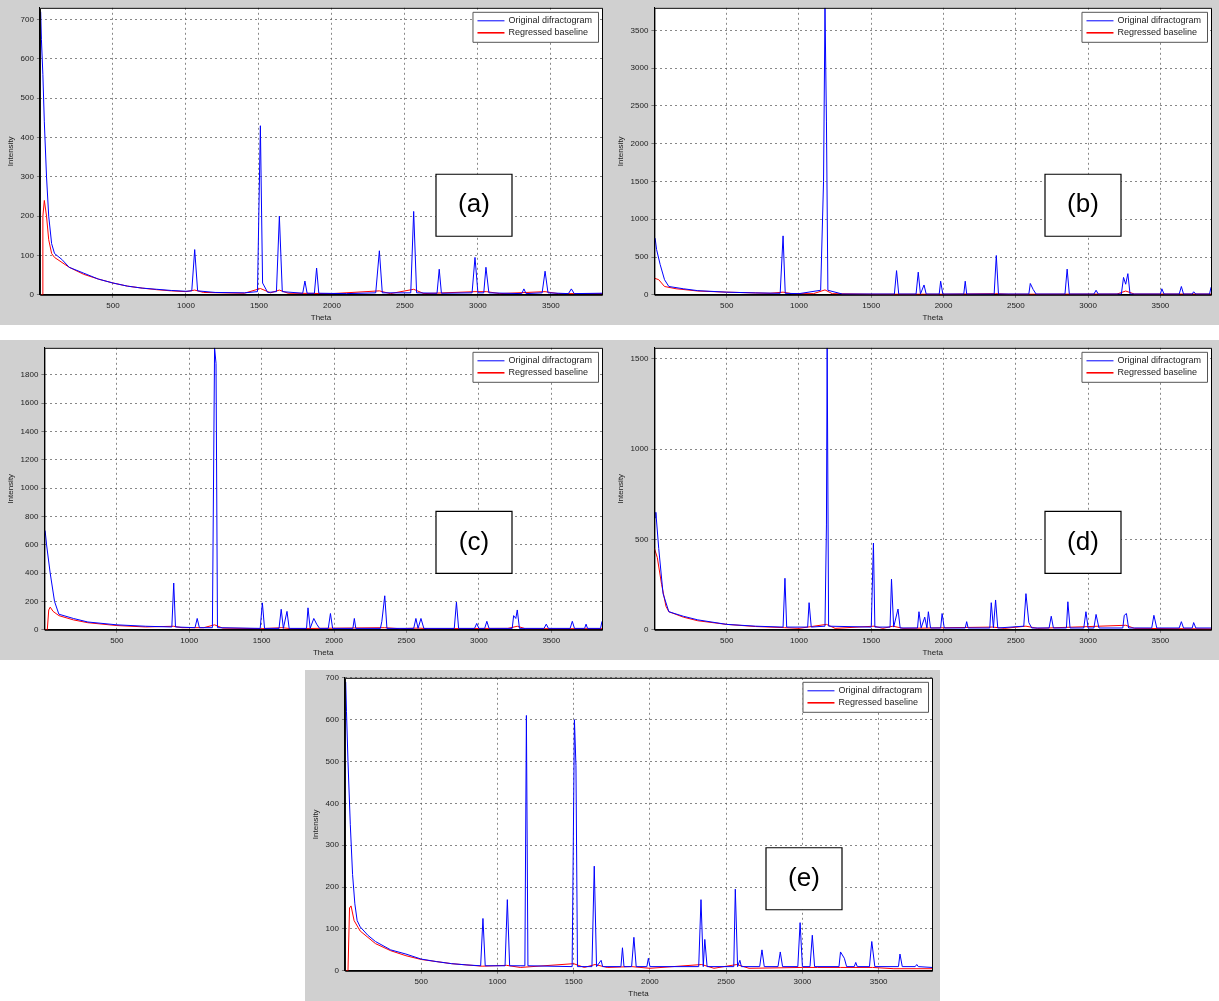  What do you see at coordinates (639, 68) in the screenshot?
I see `y-tick-label: 3000` at bounding box center [639, 68].